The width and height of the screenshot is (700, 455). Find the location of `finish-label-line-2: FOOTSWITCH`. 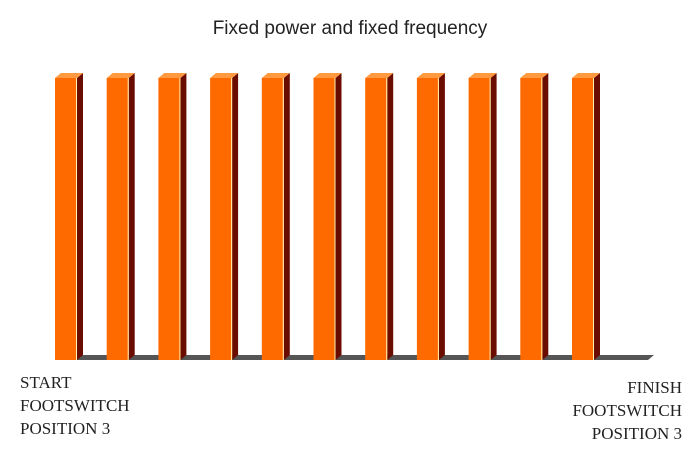

finish-label-line-2: FOOTSWITCH is located at coordinates (627, 410).